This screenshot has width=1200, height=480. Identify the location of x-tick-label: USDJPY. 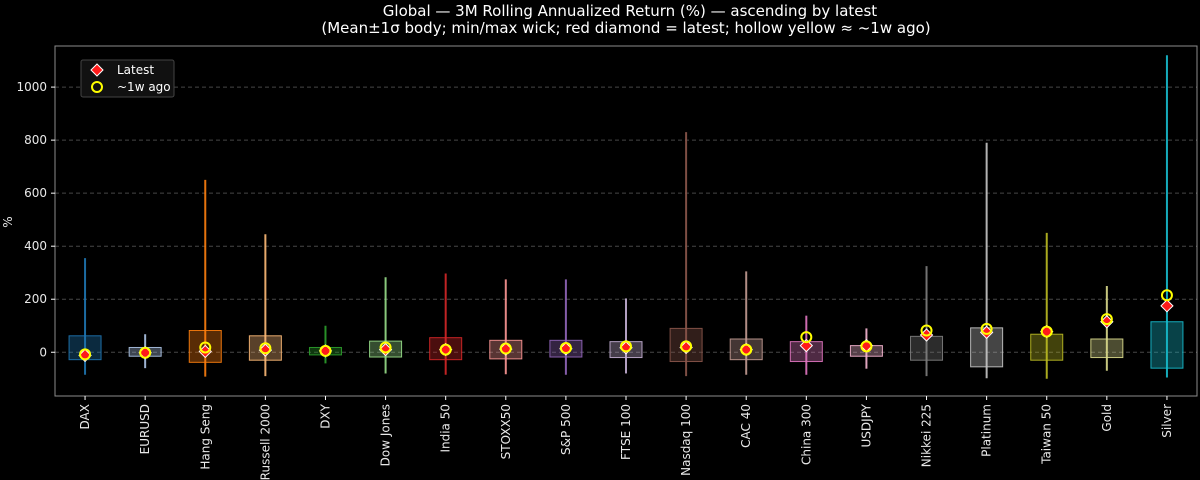
(866, 425).